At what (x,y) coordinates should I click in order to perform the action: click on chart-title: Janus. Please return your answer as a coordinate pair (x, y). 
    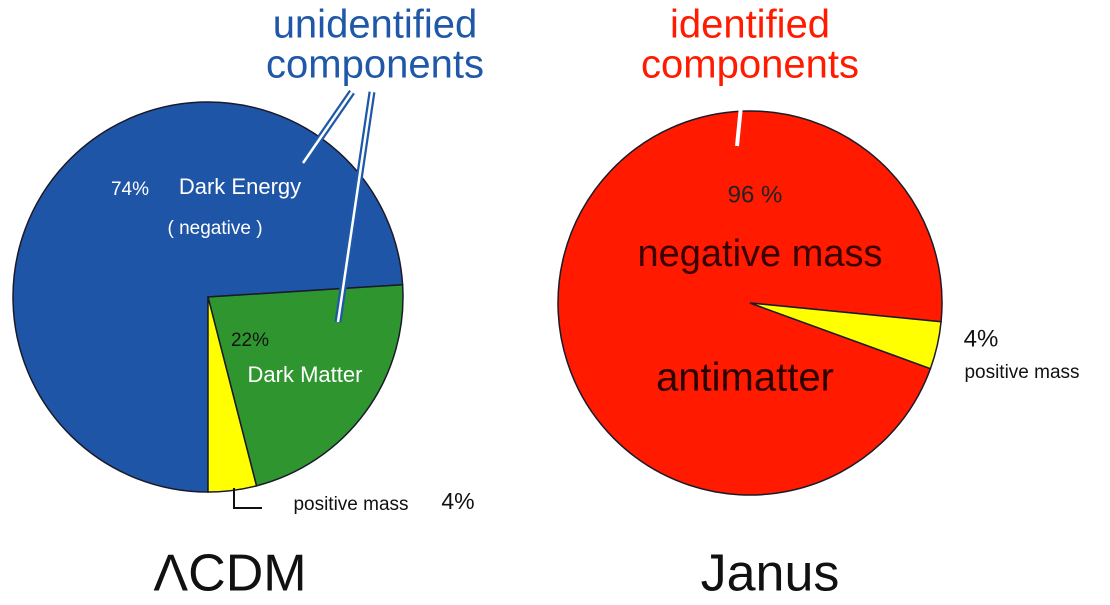
    Looking at the image, I should click on (770, 574).